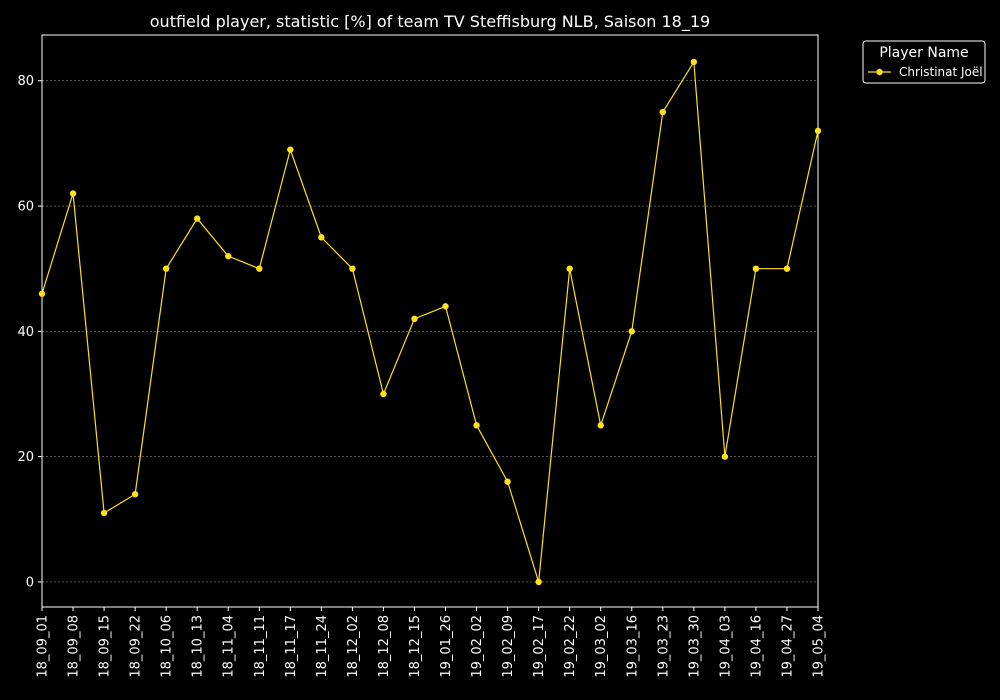 This screenshot has height=700, width=1000. Describe the element at coordinates (539, 646) in the screenshot. I see `x-tick-label: 19_02_17` at that location.